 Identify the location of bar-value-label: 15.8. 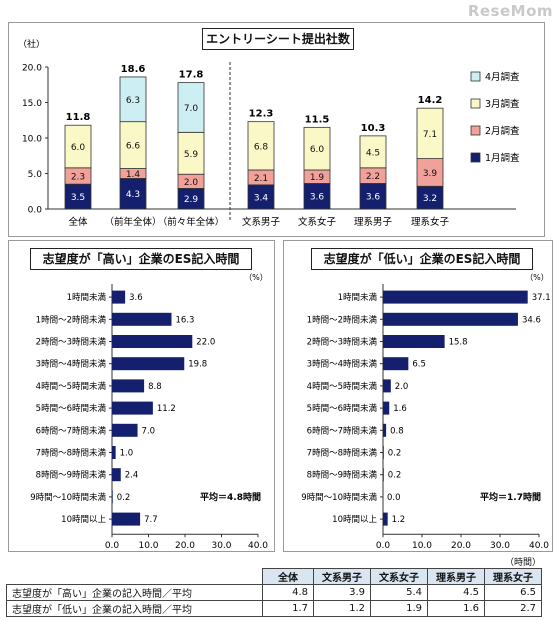
(458, 343).